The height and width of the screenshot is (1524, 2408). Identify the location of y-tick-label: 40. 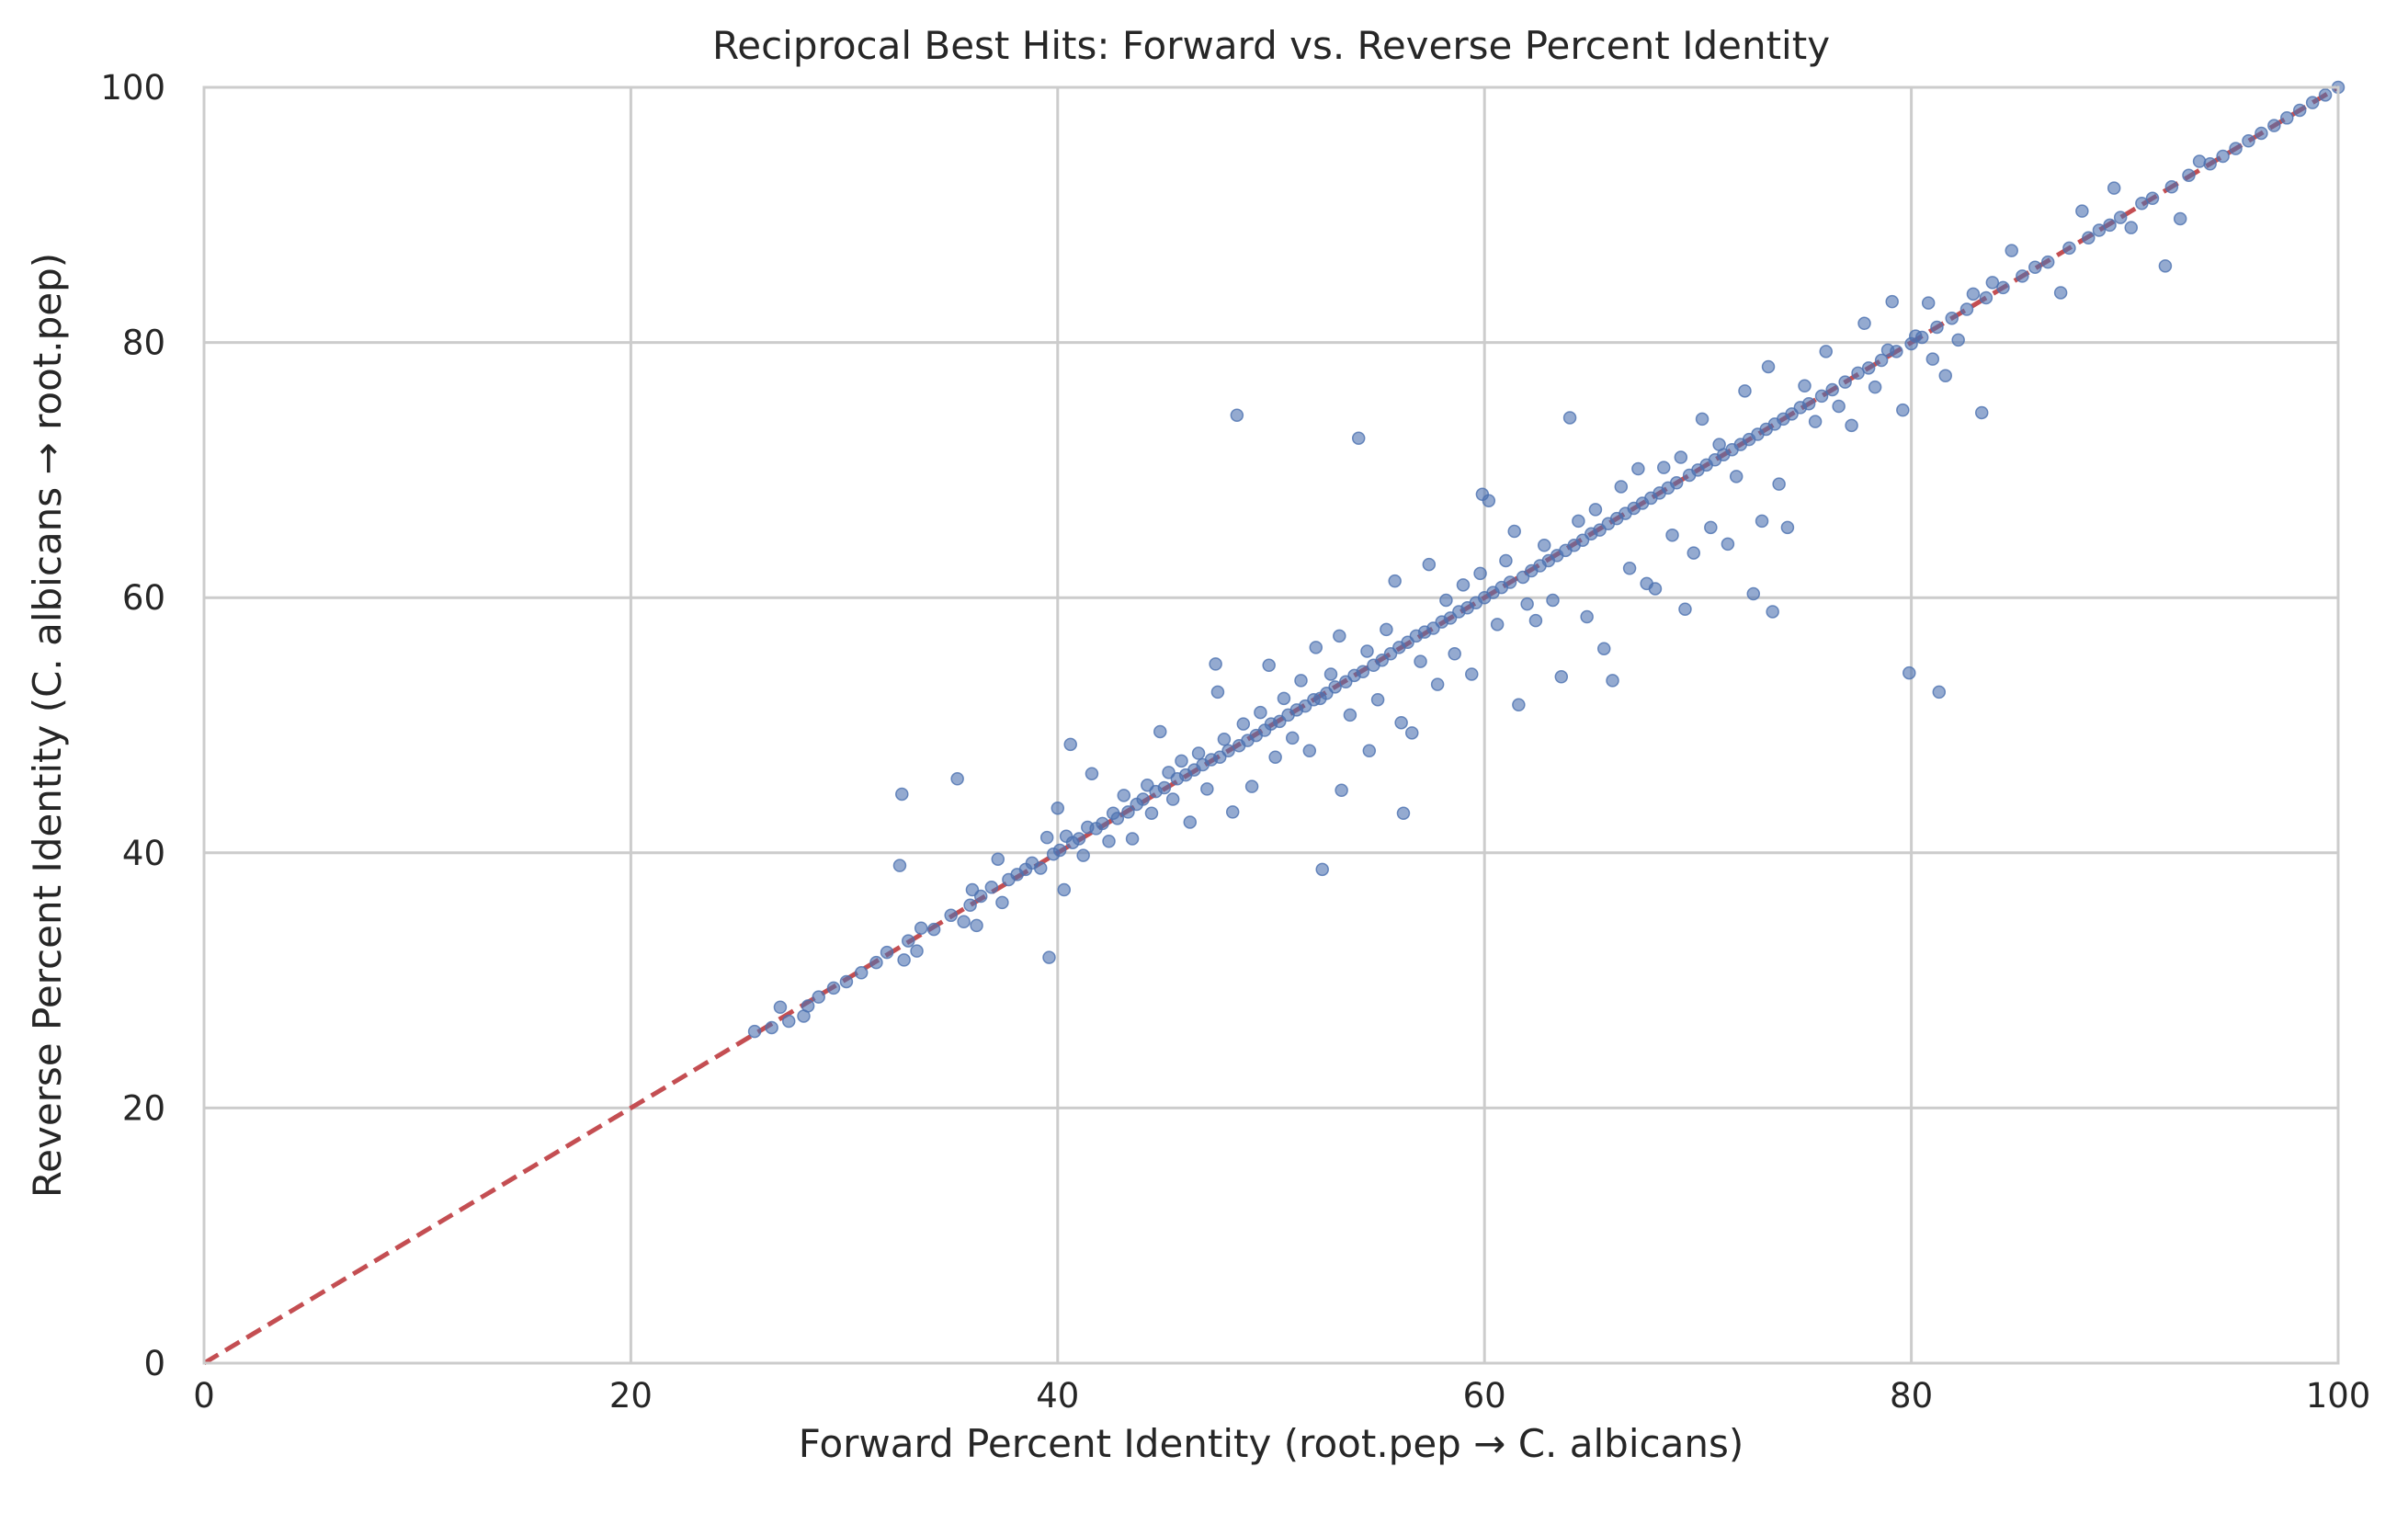
(143, 853).